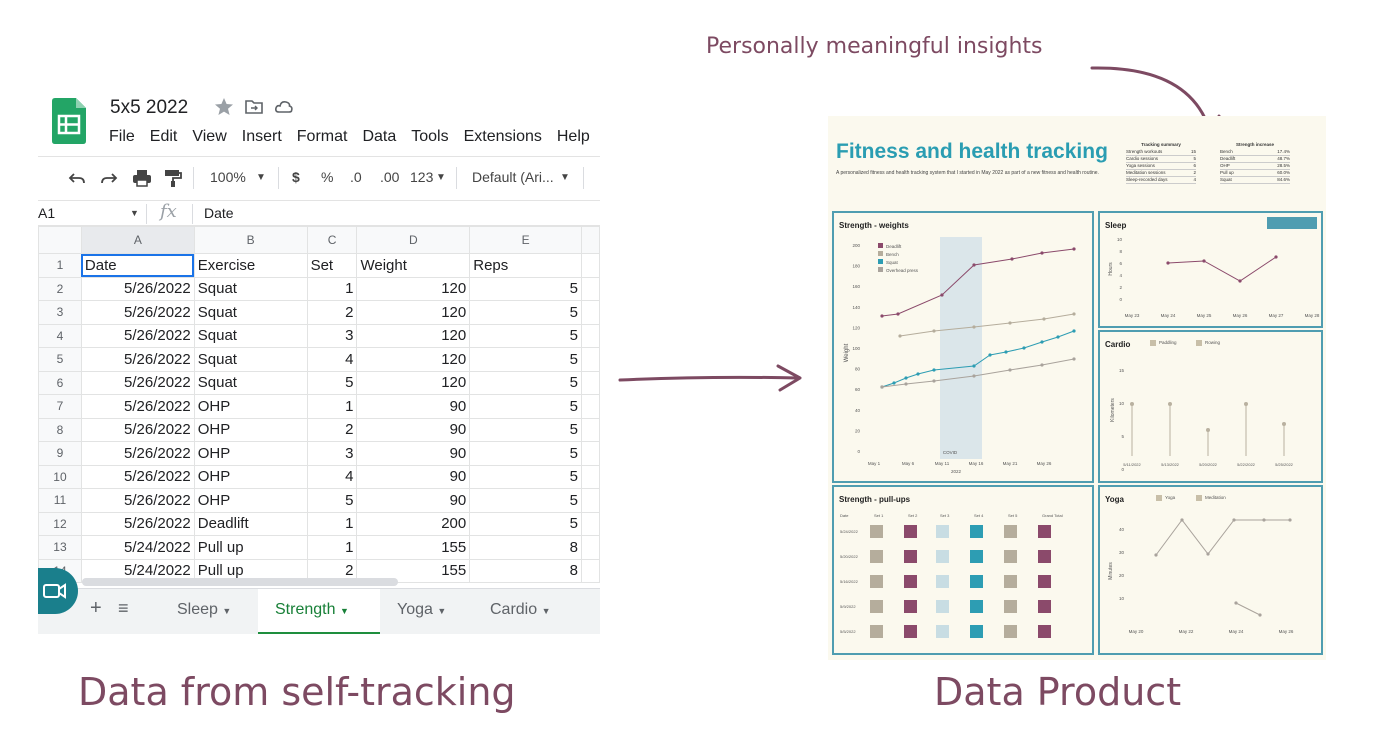 This screenshot has height=753, width=1400. Describe the element at coordinates (1292, 223) in the screenshot. I see `view-more-button` at that location.